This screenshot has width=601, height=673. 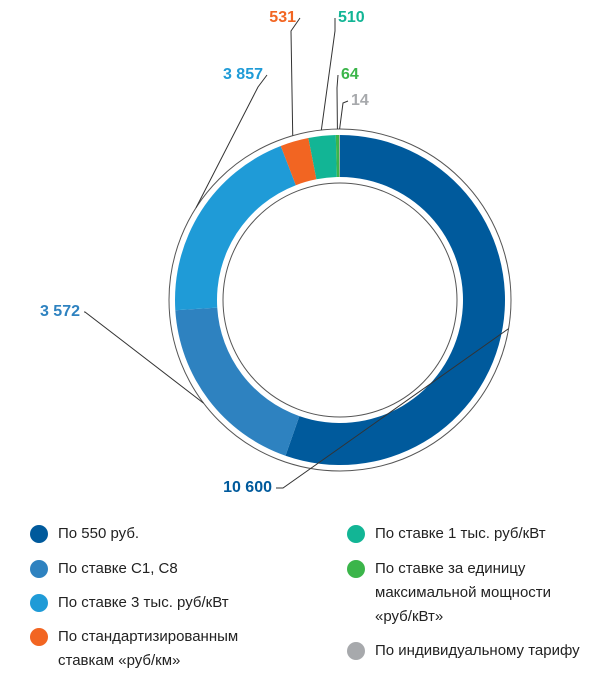 What do you see at coordinates (243, 74) in the screenshot?
I see `data-label: 3 857` at bounding box center [243, 74].